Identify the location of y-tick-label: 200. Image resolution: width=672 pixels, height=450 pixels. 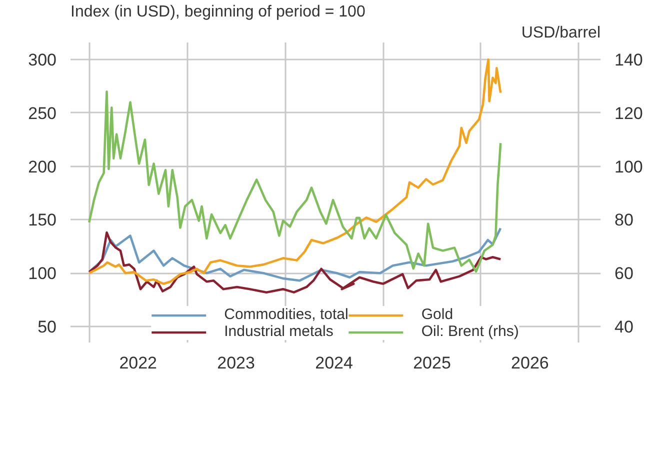
(42, 166).